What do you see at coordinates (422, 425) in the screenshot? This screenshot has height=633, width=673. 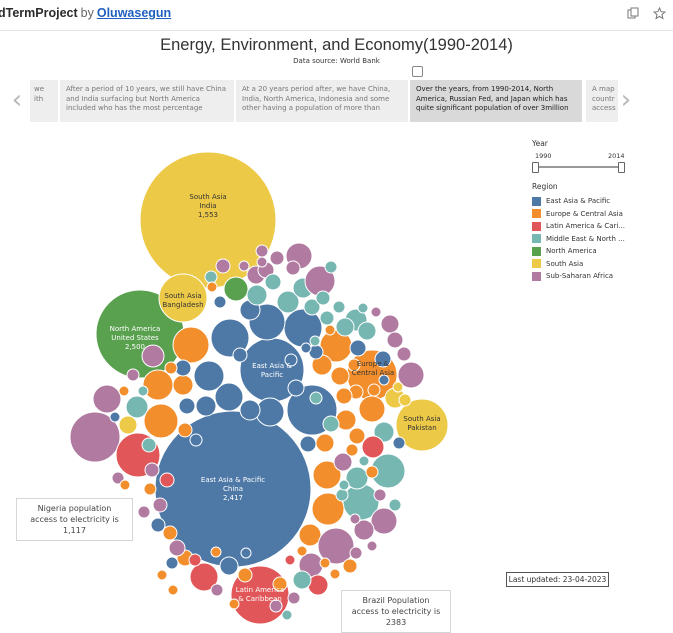 I see `bubble-pakistan` at bounding box center [422, 425].